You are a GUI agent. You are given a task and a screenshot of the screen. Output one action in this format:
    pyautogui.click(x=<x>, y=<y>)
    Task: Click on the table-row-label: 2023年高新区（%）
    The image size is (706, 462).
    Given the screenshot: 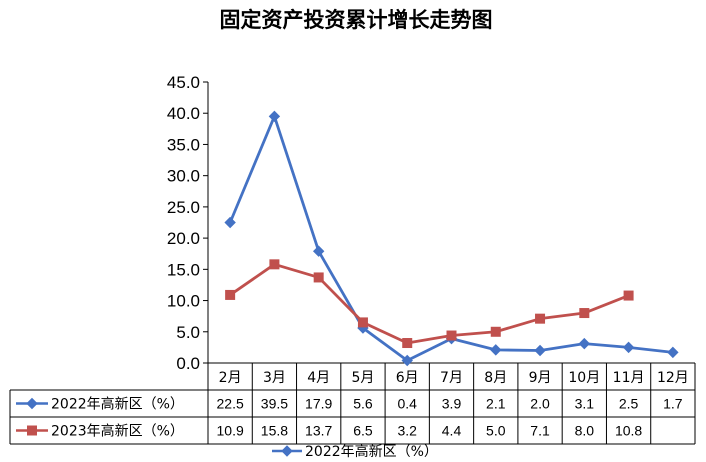 What is the action you would take?
    pyautogui.click(x=117, y=431)
    